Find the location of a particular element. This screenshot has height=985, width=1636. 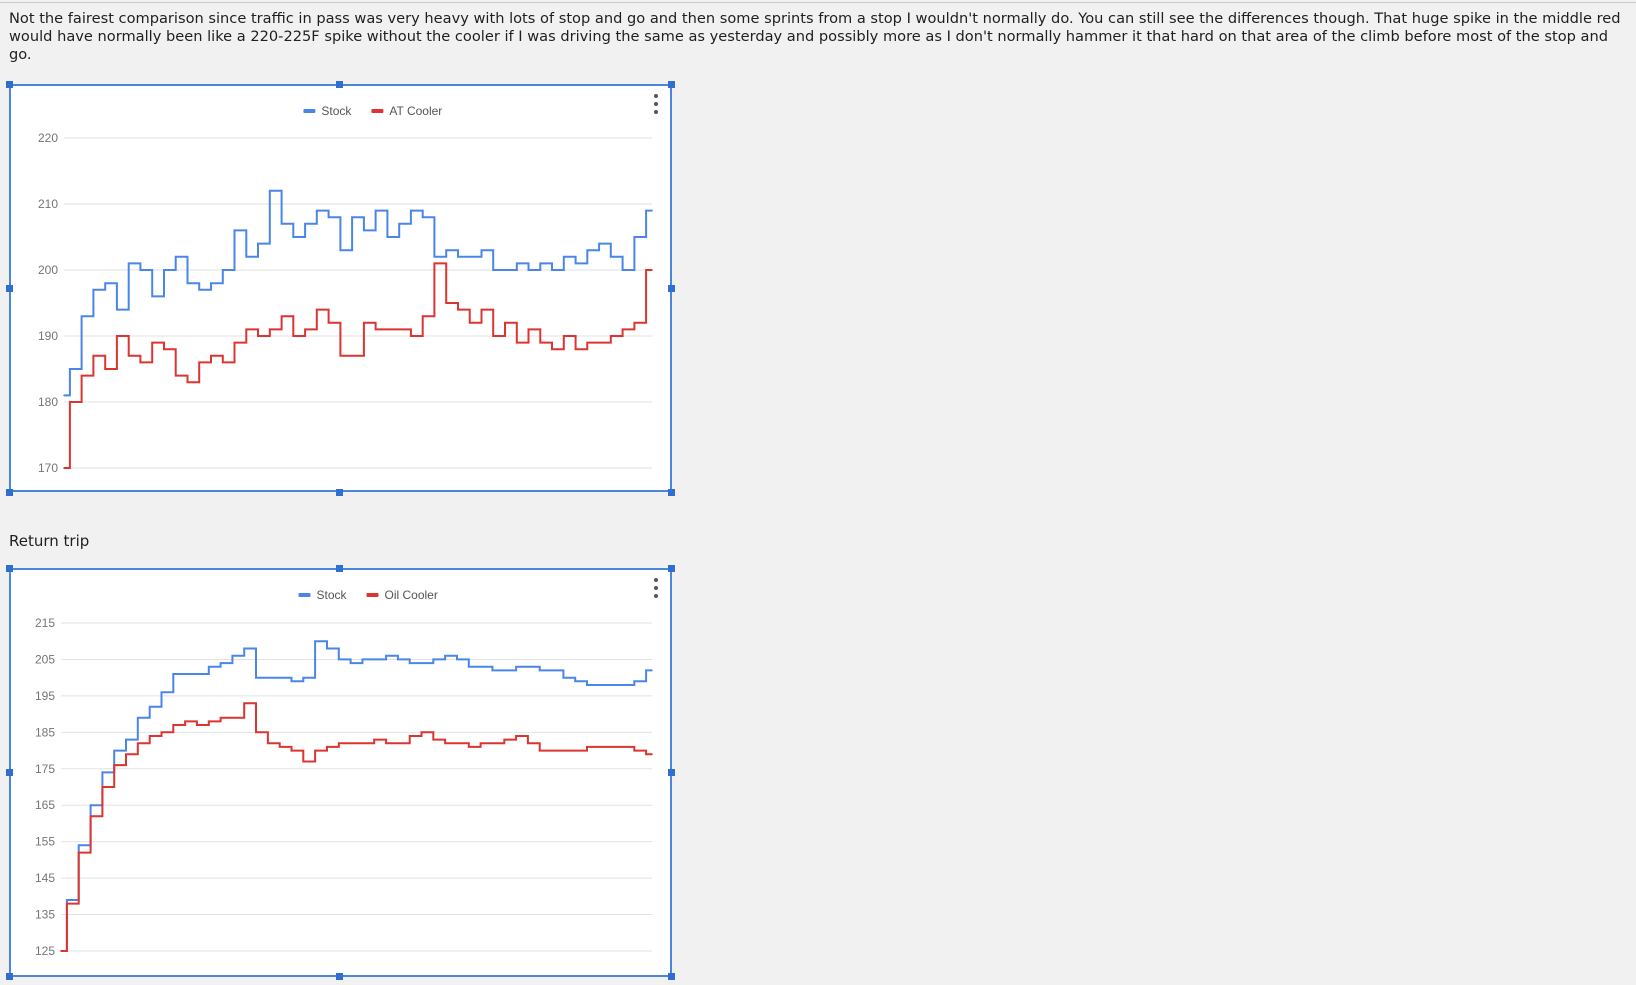

y-tick-label: 215 is located at coordinates (45, 623).